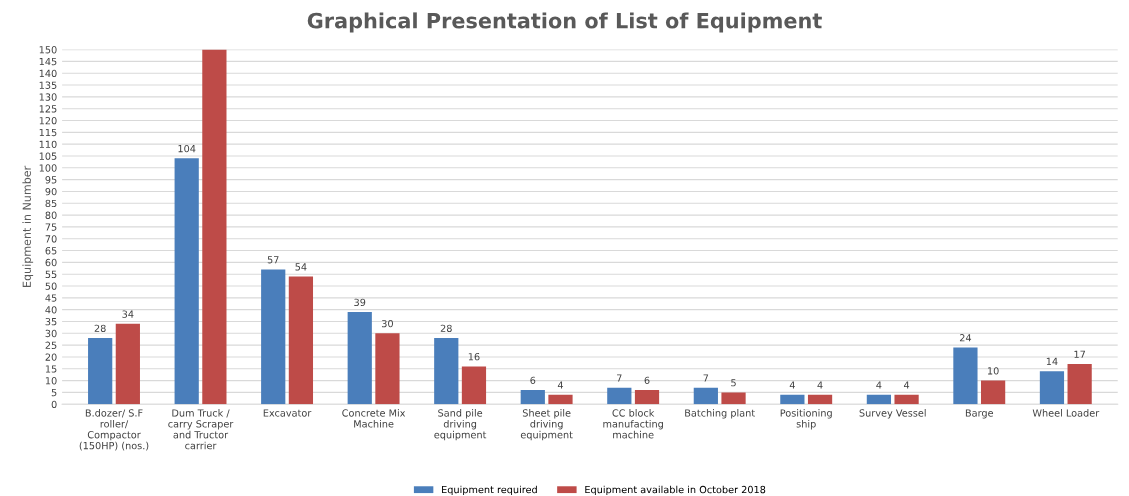  I want to click on data-label: 24, so click(965, 338).